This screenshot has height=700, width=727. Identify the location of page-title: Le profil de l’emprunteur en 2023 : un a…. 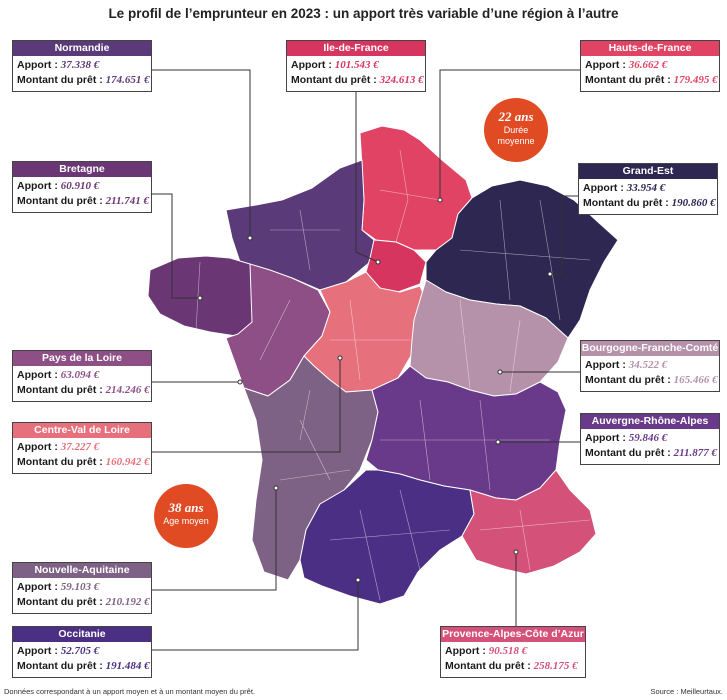
(363, 13).